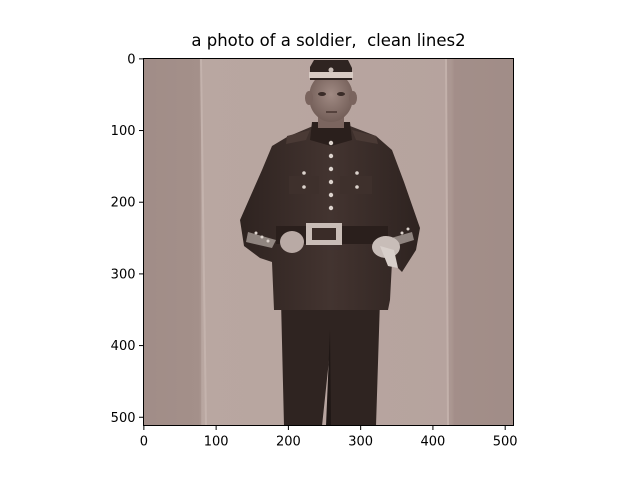 The width and height of the screenshot is (640, 480). Describe the element at coordinates (328, 40) in the screenshot. I see `figure-title: a photo of a soldier, clean lines2` at that location.